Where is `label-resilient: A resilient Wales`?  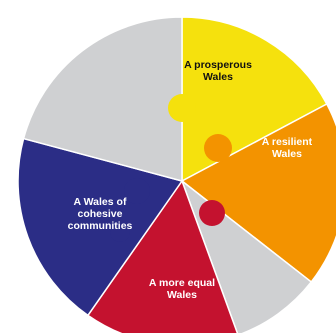
label-resilient: A resilient Wales is located at coordinates (287, 148).